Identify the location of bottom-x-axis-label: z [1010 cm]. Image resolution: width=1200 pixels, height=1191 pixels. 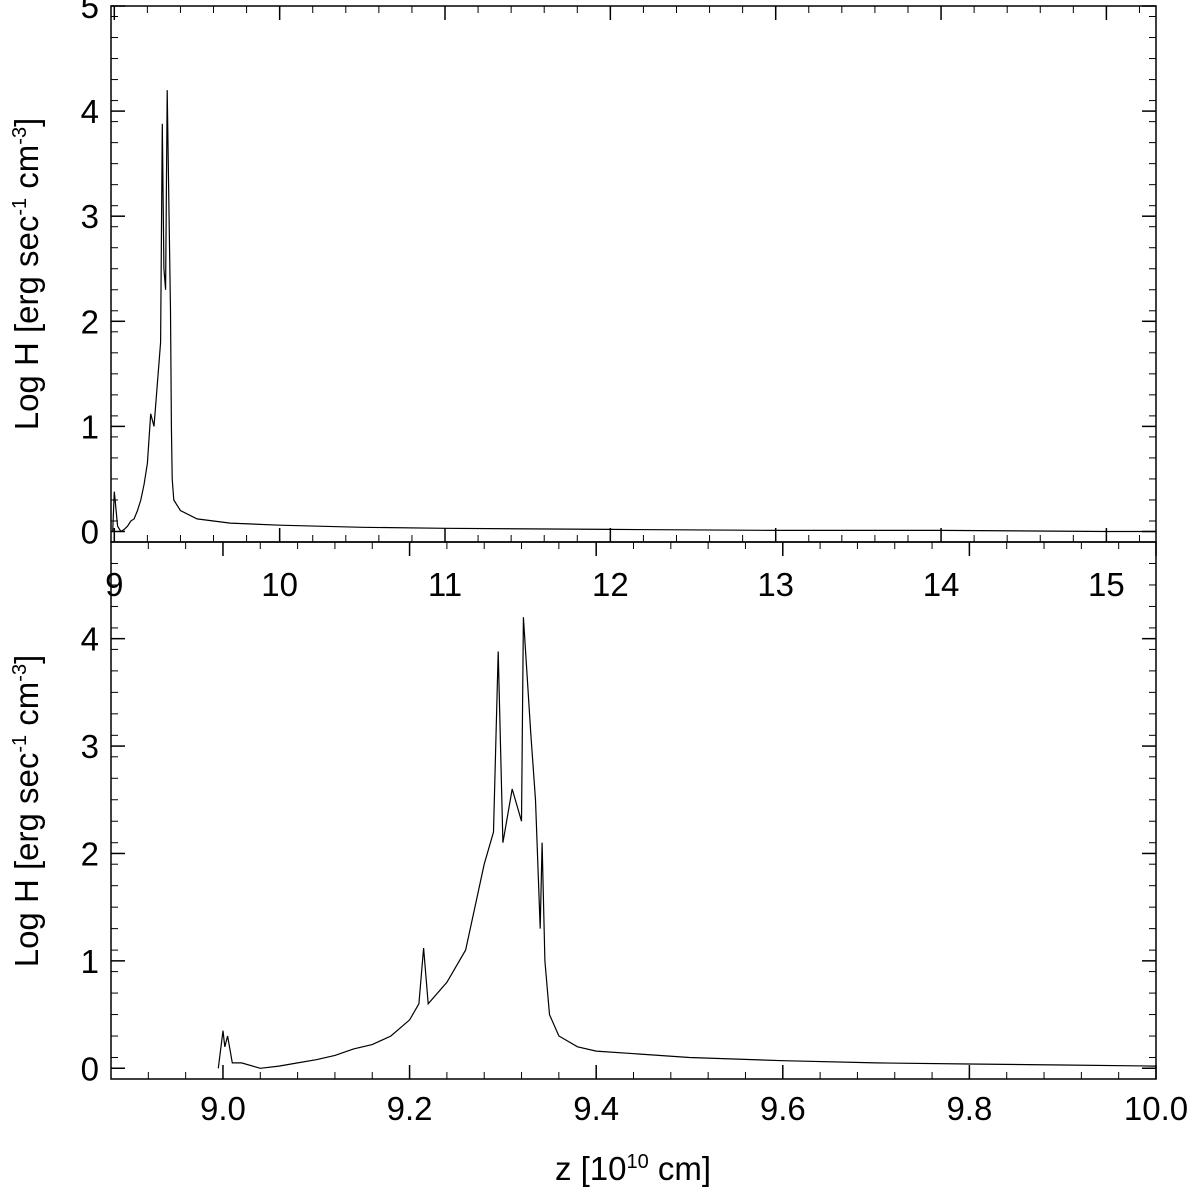
(633, 1168).